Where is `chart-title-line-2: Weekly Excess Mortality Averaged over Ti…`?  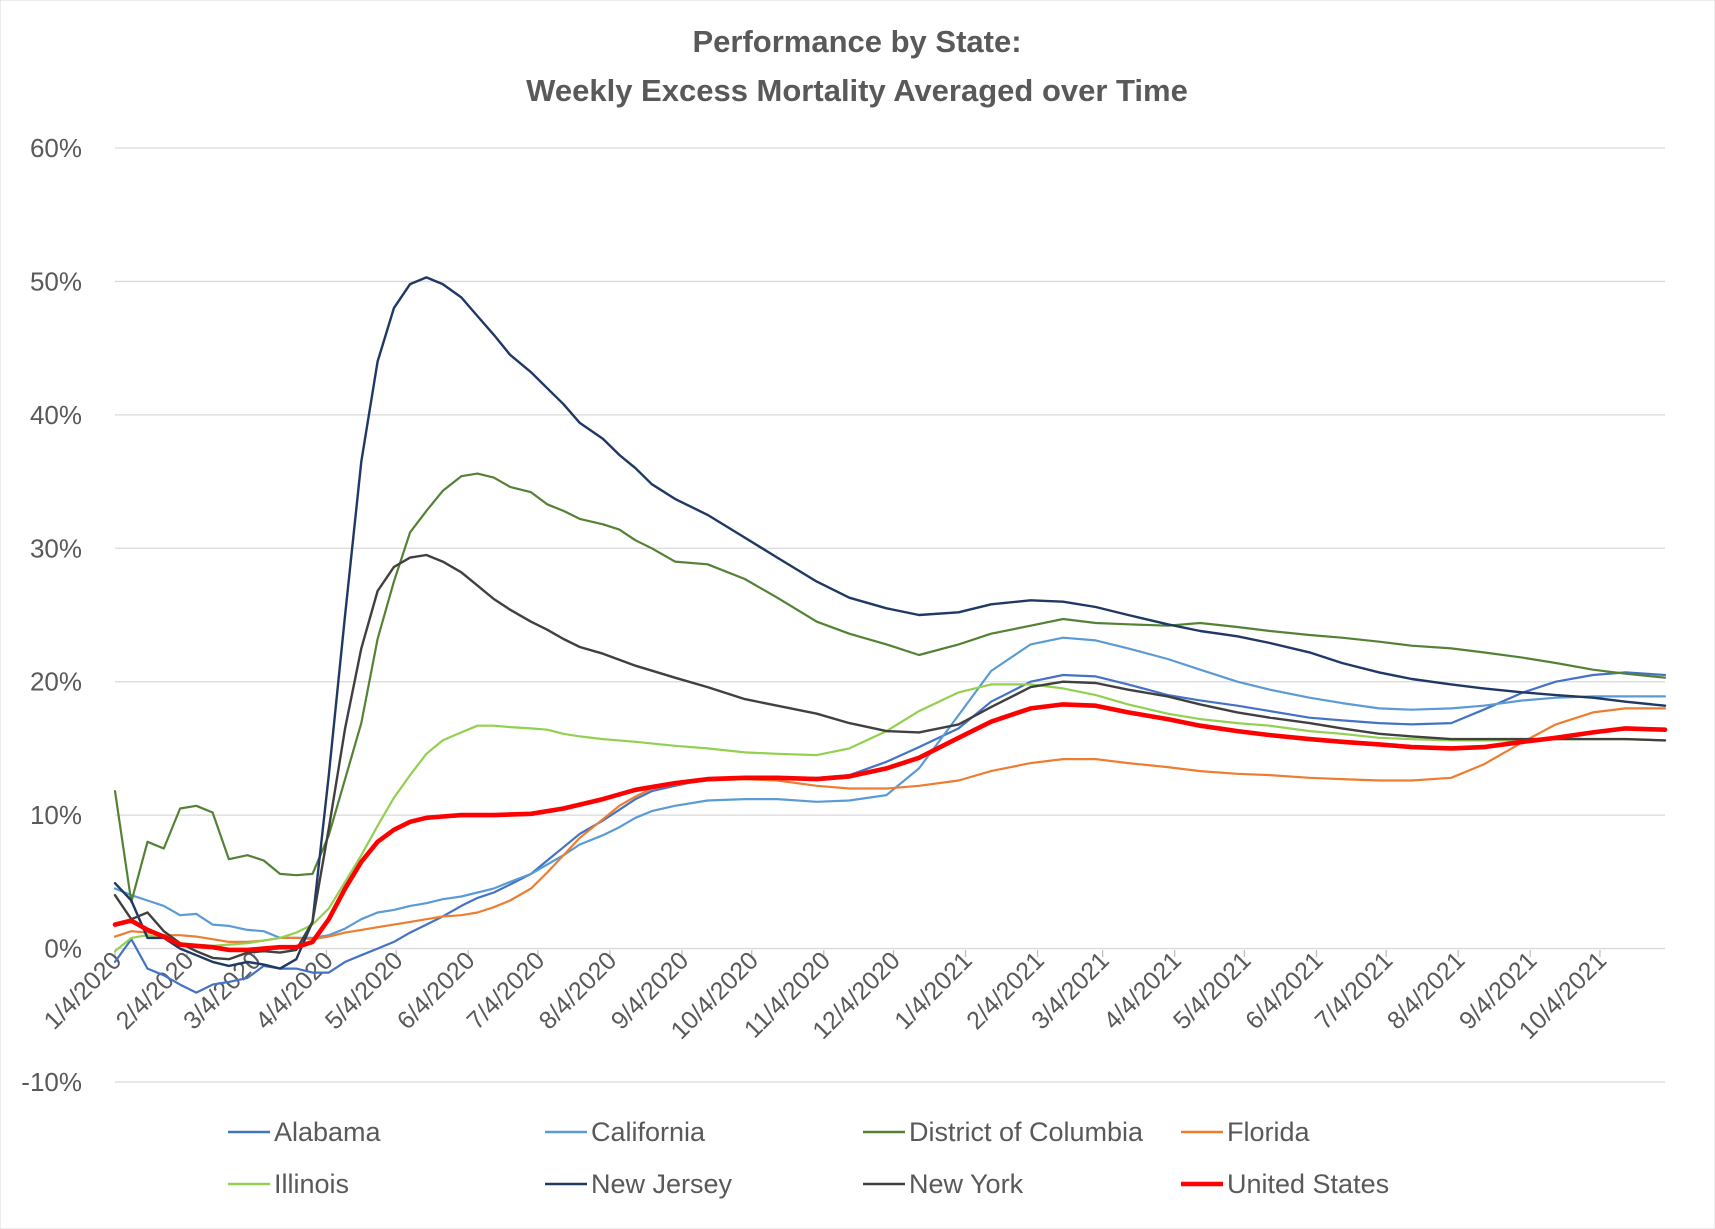
chart-title-line-2: Weekly Excess Mortality Averaged over Ti… is located at coordinates (857, 90).